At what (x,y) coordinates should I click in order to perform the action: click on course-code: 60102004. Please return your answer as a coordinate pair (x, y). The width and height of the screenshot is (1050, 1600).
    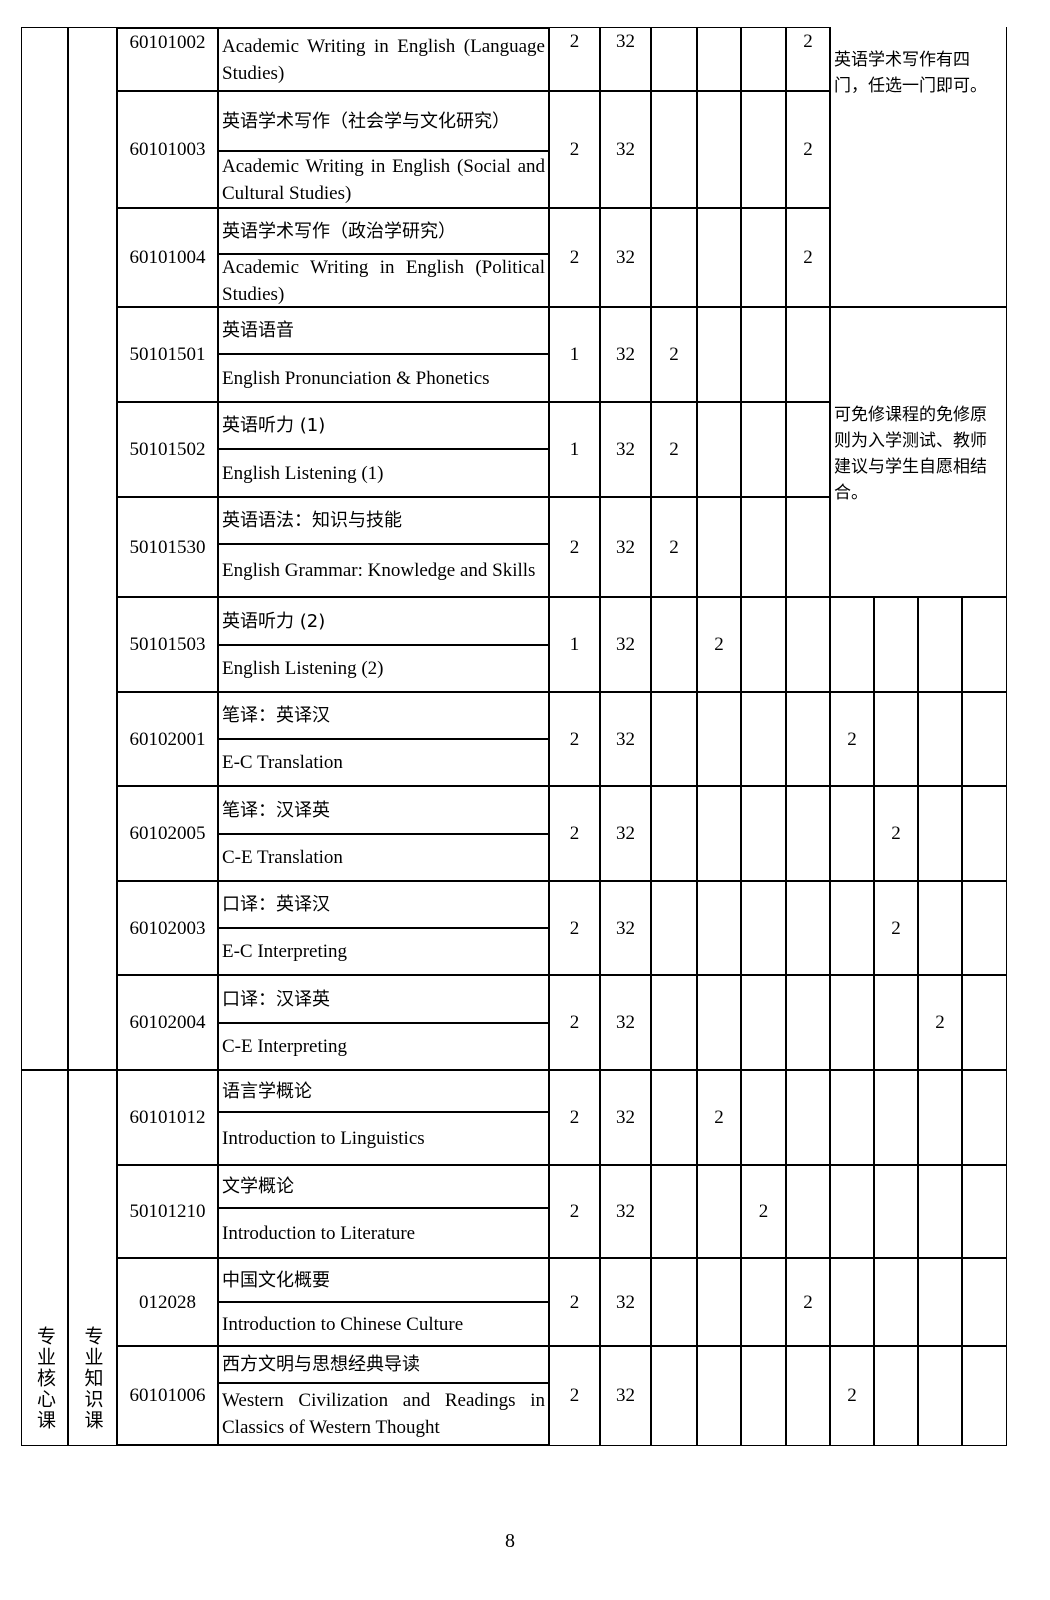
    Looking at the image, I should click on (167, 1022).